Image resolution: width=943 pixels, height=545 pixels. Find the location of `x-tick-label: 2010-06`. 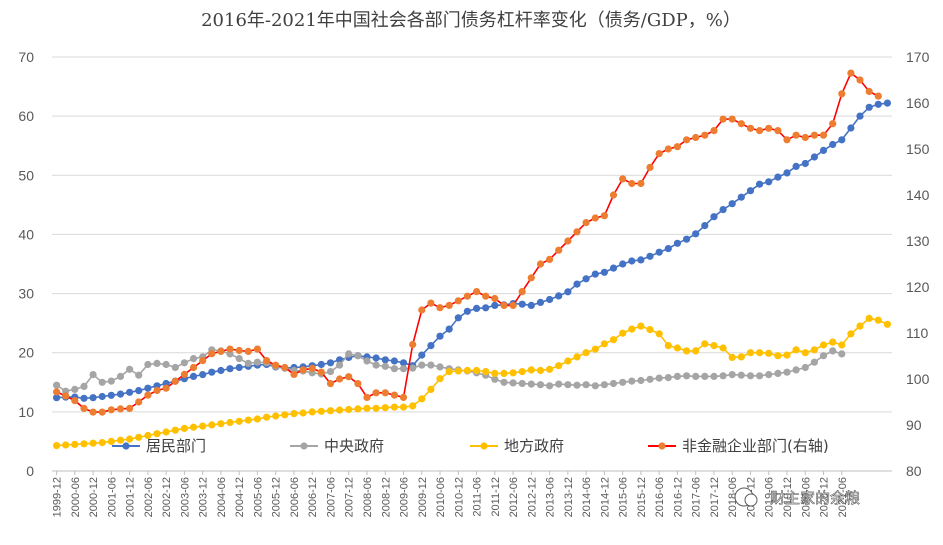

x-tick-label: 2010-06 is located at coordinates (441, 497).